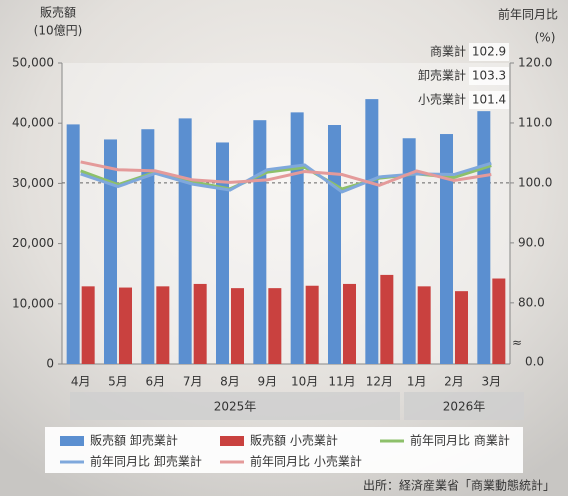 This screenshot has width=568, height=496. I want to click on y-axis-title: 販売額, so click(58, 12).